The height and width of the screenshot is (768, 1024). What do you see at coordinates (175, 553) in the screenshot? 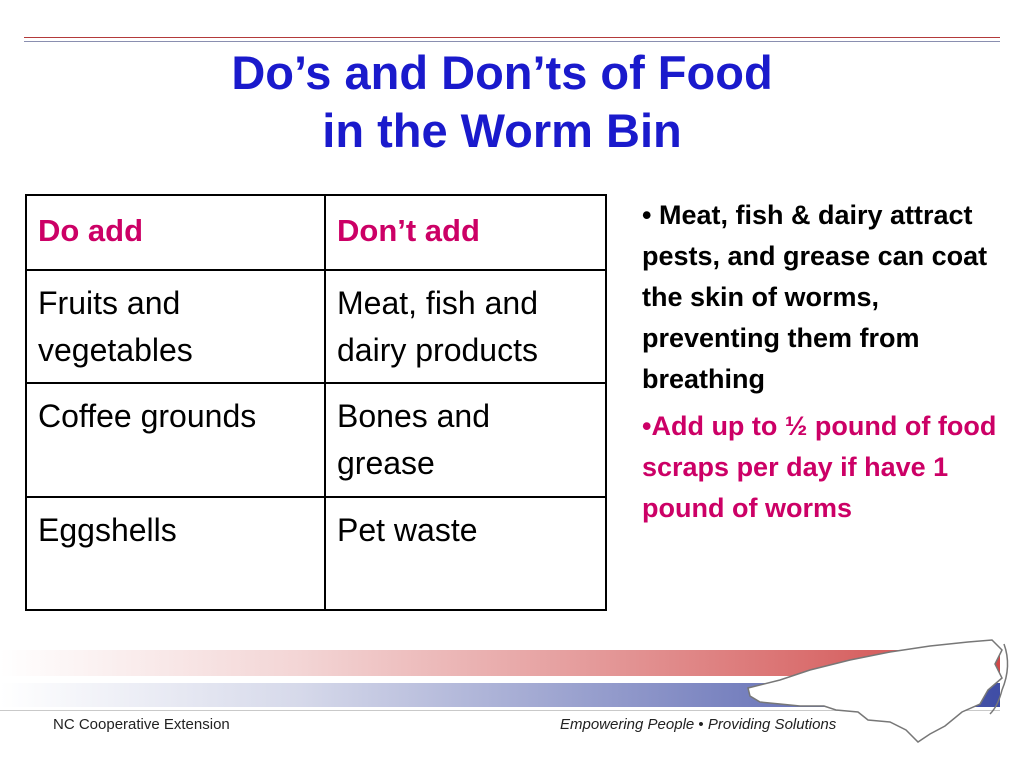
I see `table-cell: Eggshells` at bounding box center [175, 553].